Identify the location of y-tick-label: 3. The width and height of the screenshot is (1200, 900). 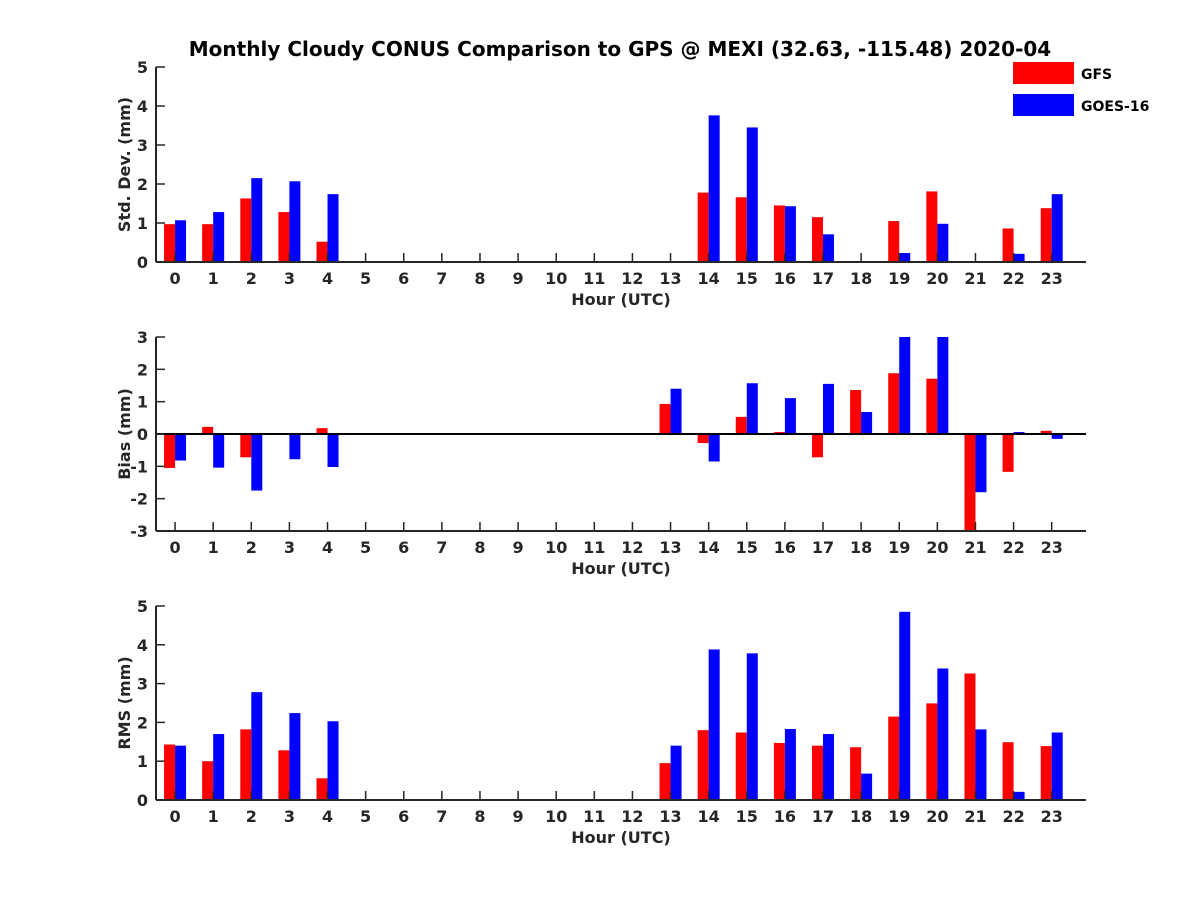
(142, 337).